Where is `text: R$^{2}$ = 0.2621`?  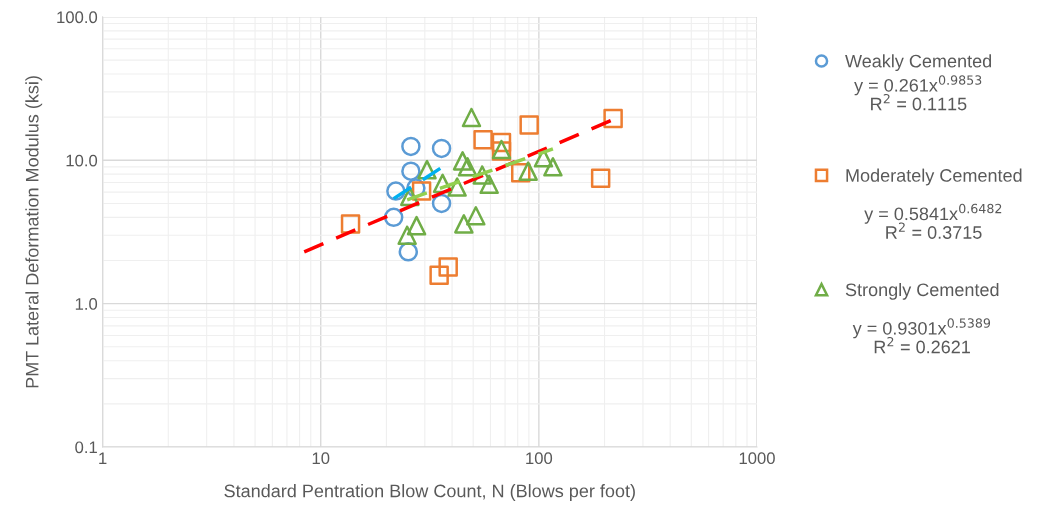 text: R$^{2}$ = 0.2621 is located at coordinates (922, 345).